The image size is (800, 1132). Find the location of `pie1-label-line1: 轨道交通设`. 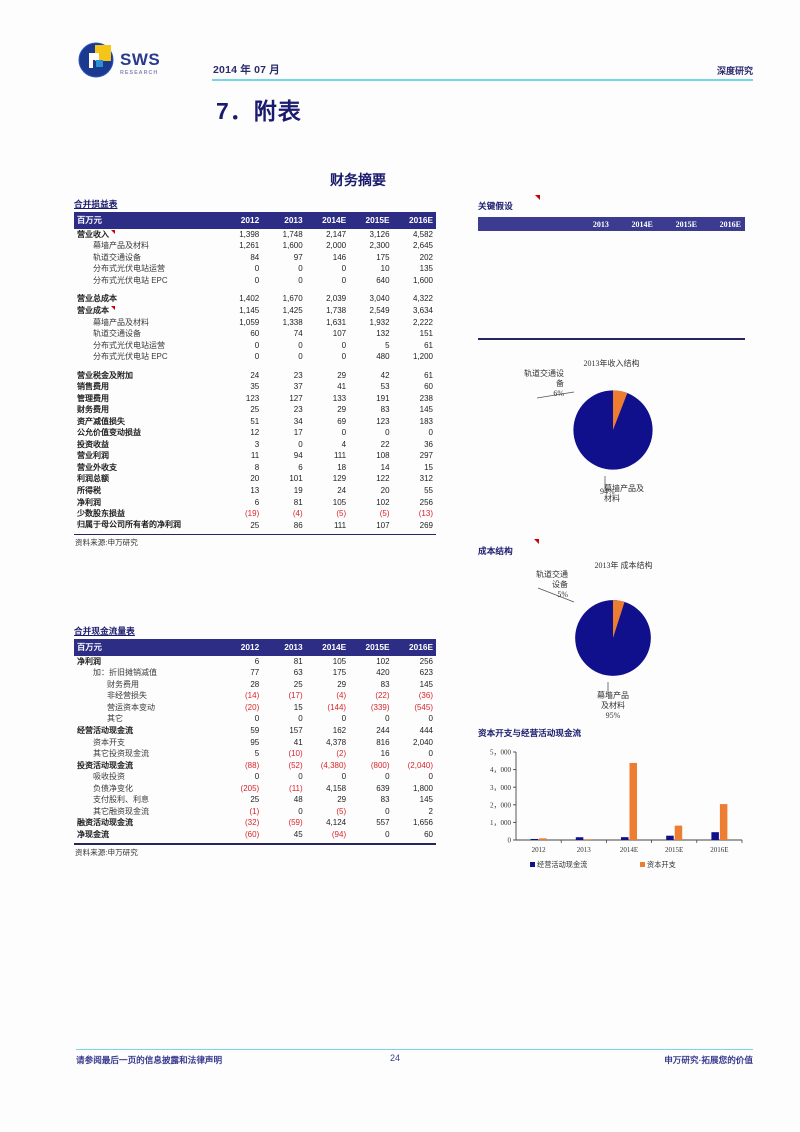

pie1-label-line1: 轨道交通设 is located at coordinates (544, 373).